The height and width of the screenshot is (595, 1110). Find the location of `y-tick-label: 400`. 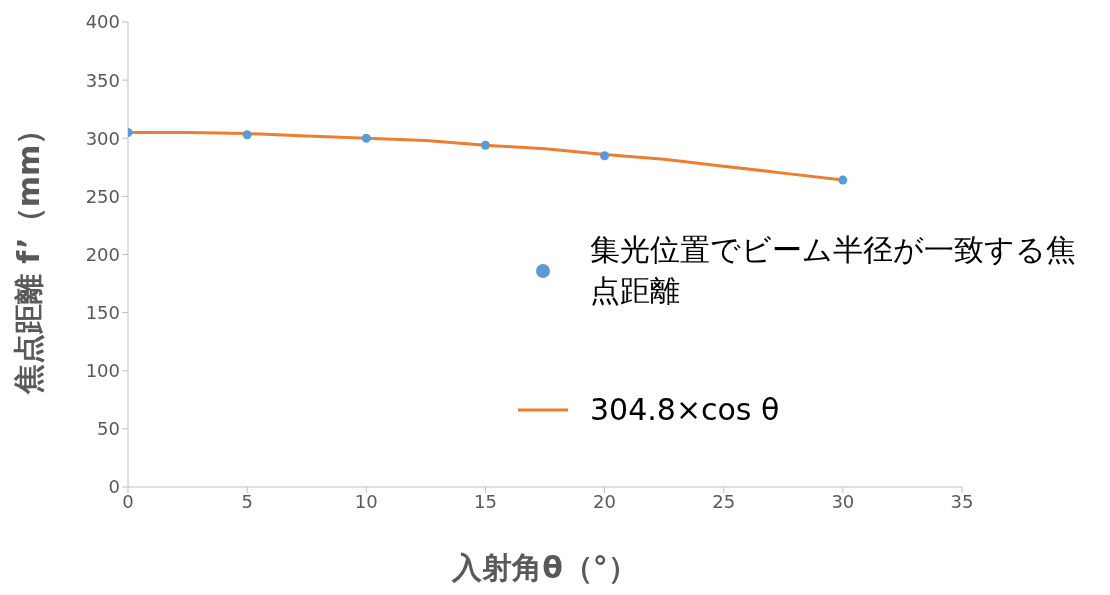

y-tick-label: 400 is located at coordinates (102, 22).